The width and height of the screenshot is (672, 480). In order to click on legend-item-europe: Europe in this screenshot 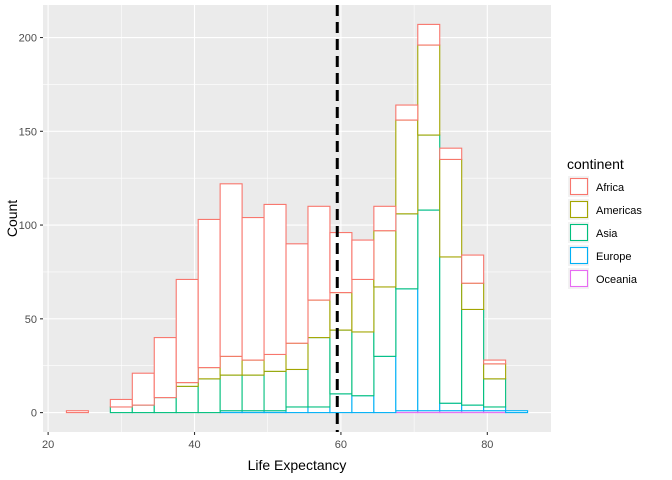, I will do `click(599, 255)`.